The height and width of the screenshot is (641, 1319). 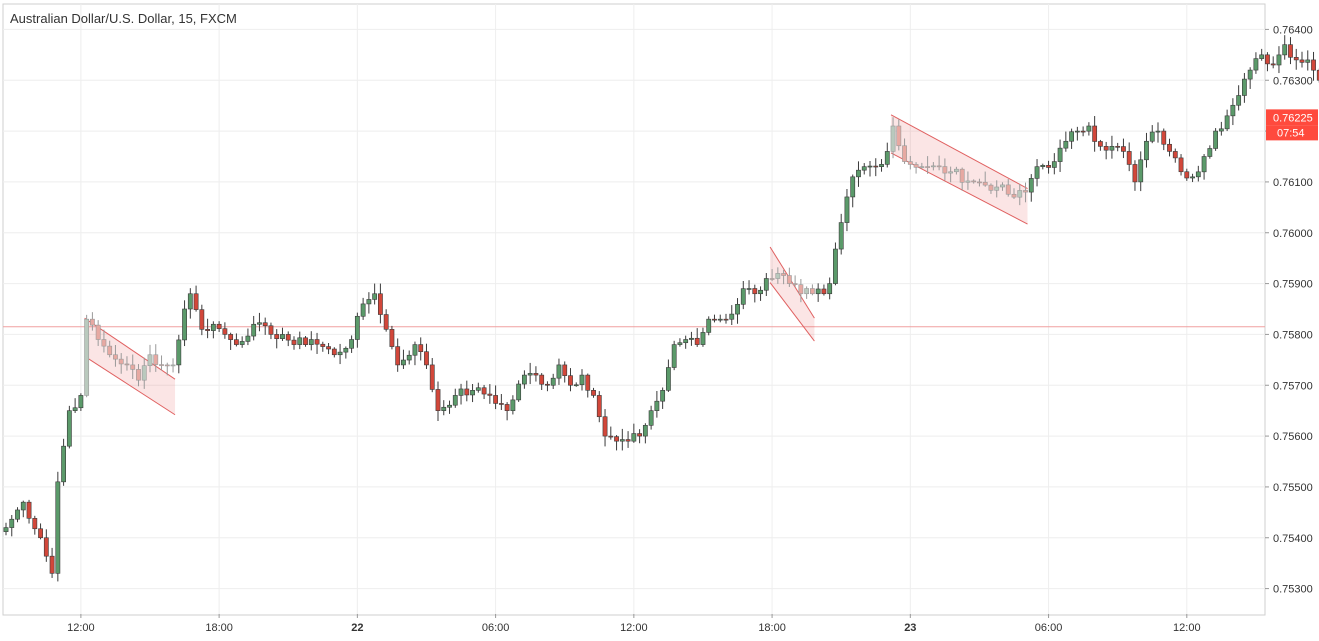 I want to click on chart-title: Australian Dollar/U.S. Dollar, 15, FXCM, so click(x=123, y=18).